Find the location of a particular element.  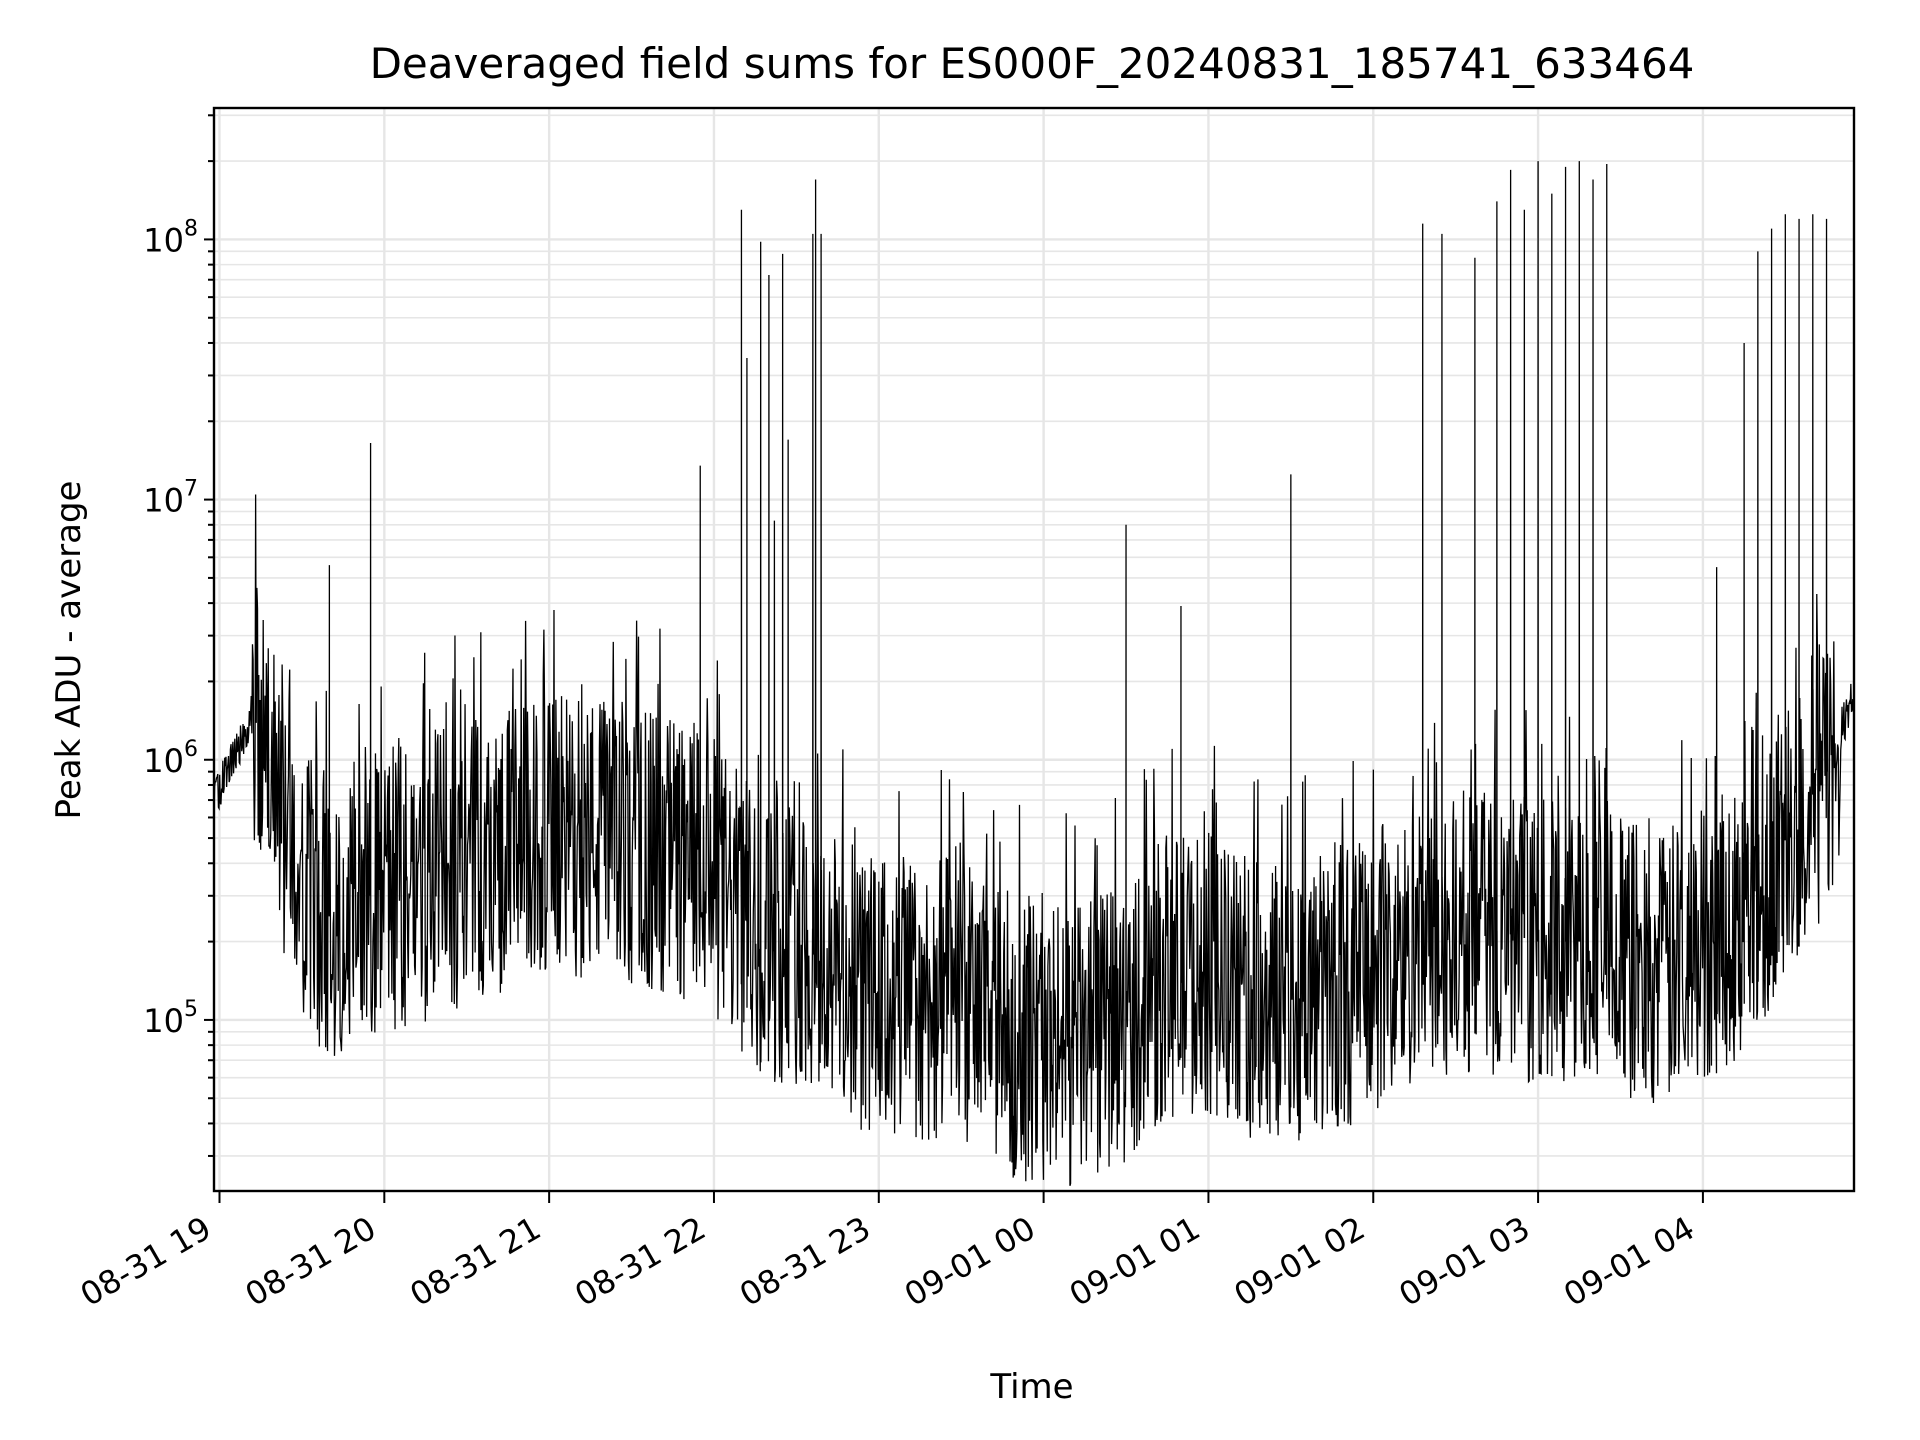

y-tick-label: 10⁶ is located at coordinates (170, 758).